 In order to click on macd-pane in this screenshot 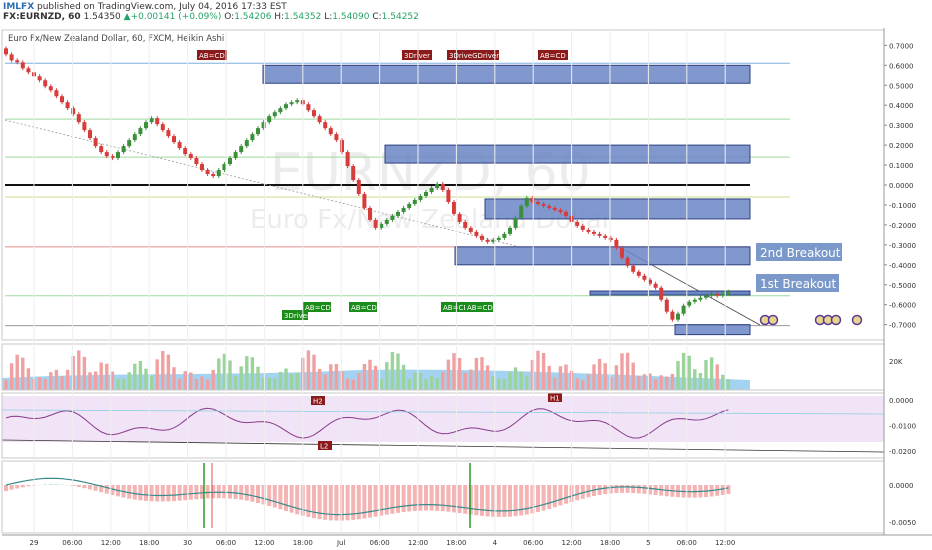, I will do `click(367, 495)`.